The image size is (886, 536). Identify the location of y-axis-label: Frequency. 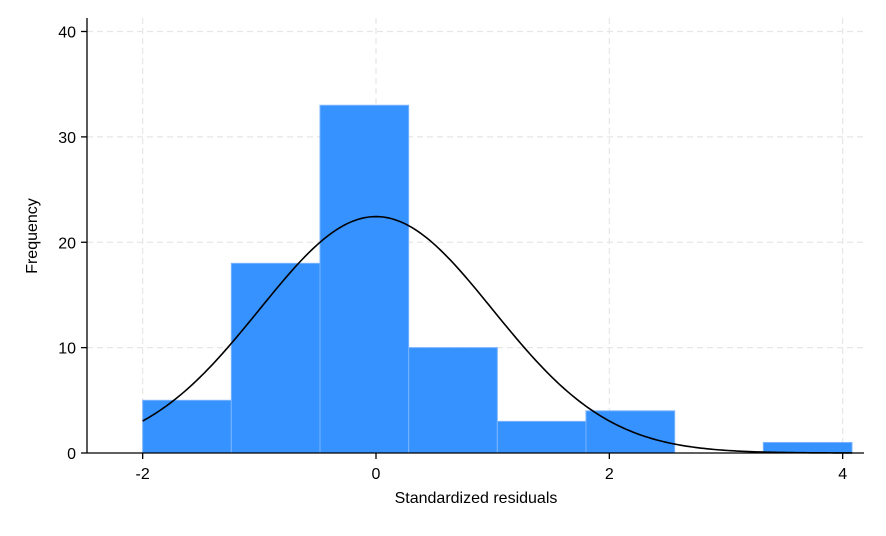
(32, 236).